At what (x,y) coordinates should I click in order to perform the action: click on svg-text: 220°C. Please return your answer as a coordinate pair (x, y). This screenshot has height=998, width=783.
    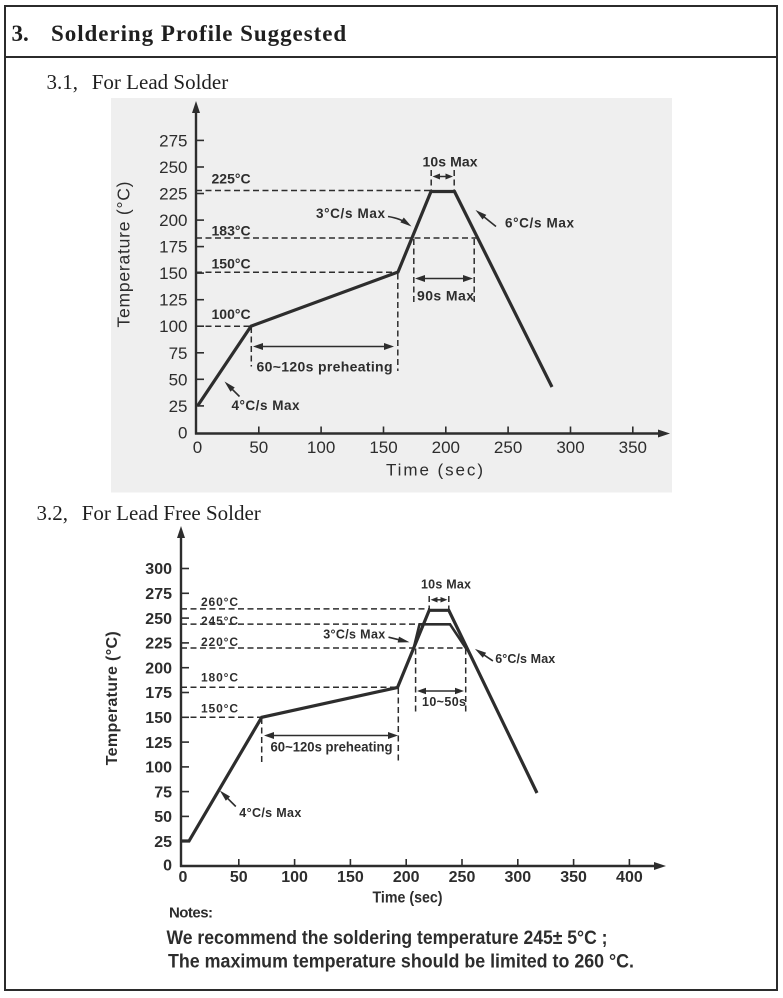
    Looking at the image, I should click on (219, 642).